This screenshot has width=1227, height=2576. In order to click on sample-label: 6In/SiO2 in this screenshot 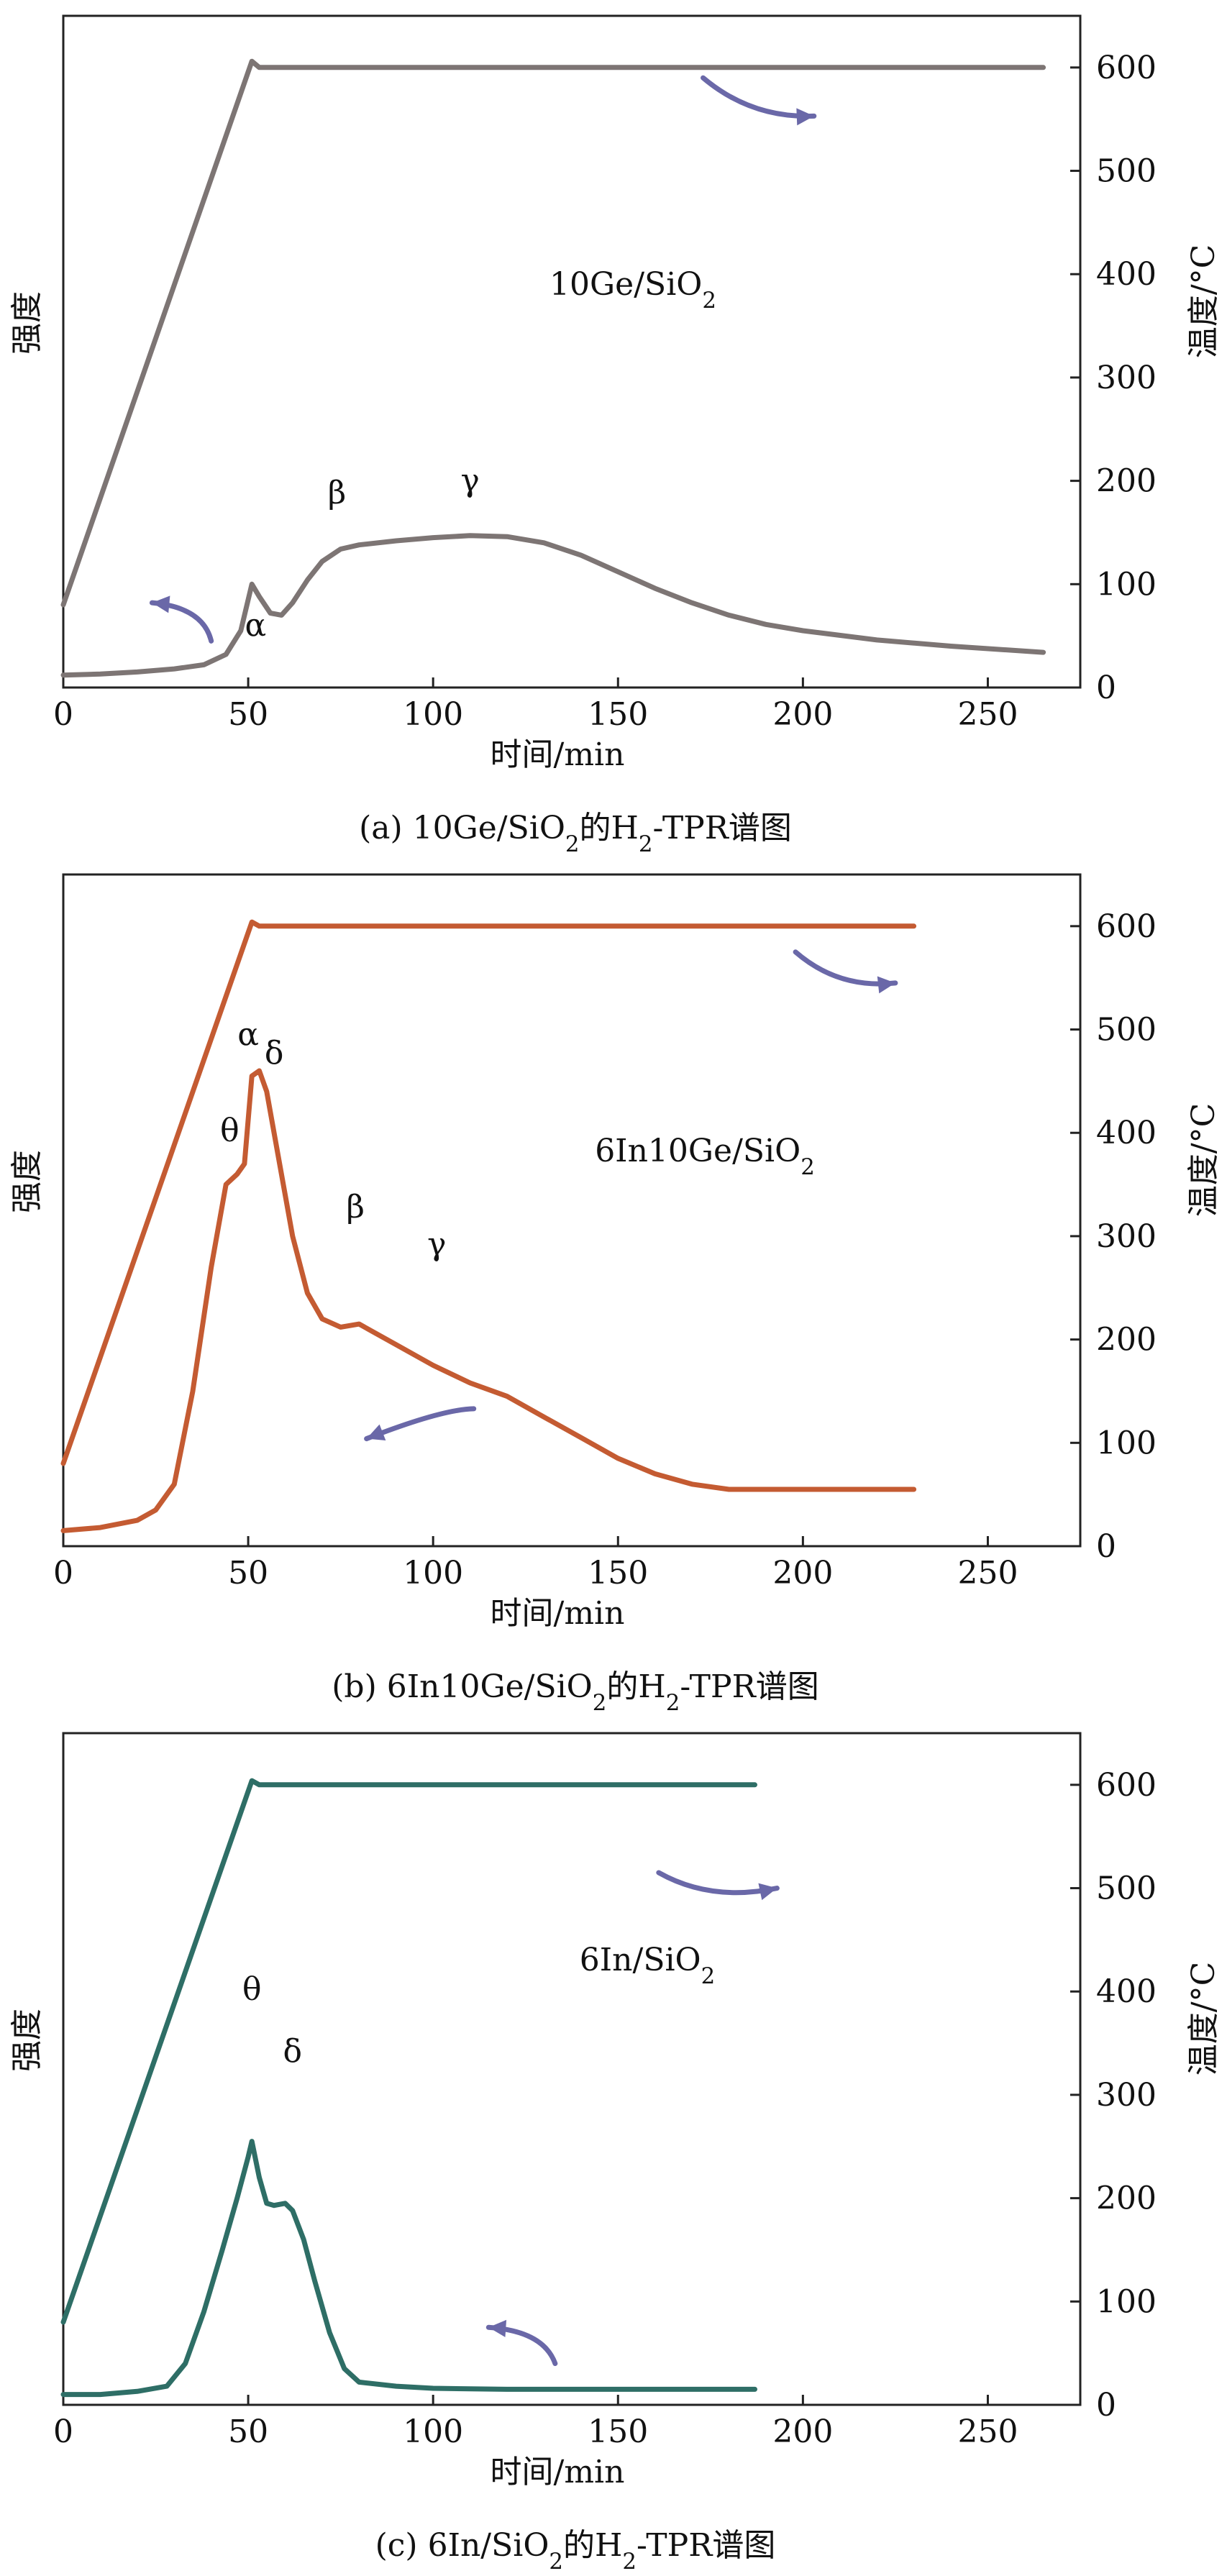, I will do `click(647, 1965)`.